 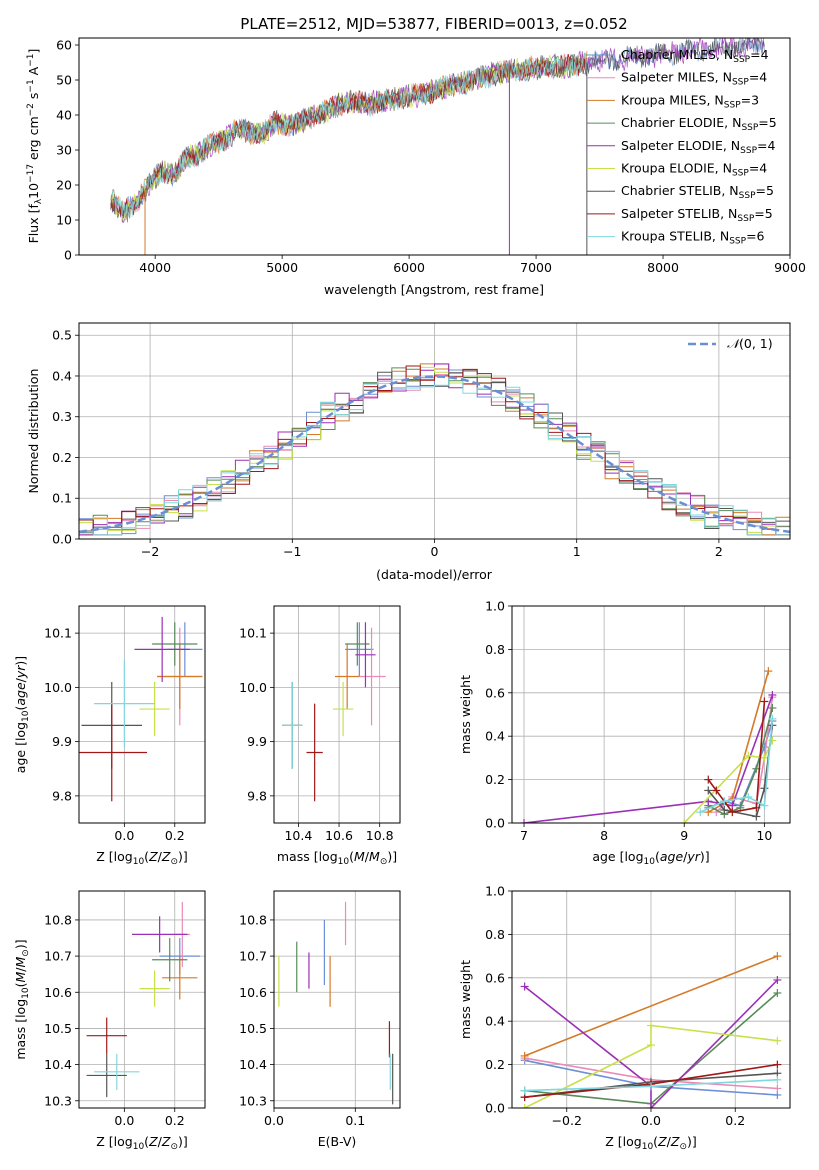 What do you see at coordinates (253, 919) in the screenshot?
I see `y-tick-label: 10.8` at bounding box center [253, 919].